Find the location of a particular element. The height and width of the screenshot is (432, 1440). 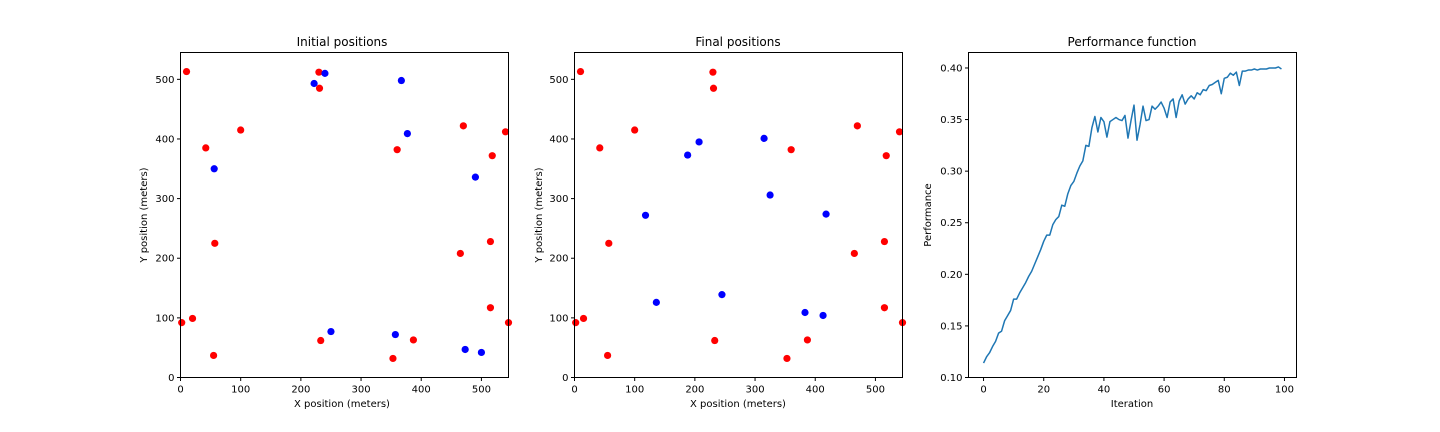

panel-title: Performance function is located at coordinates (1132, 42).